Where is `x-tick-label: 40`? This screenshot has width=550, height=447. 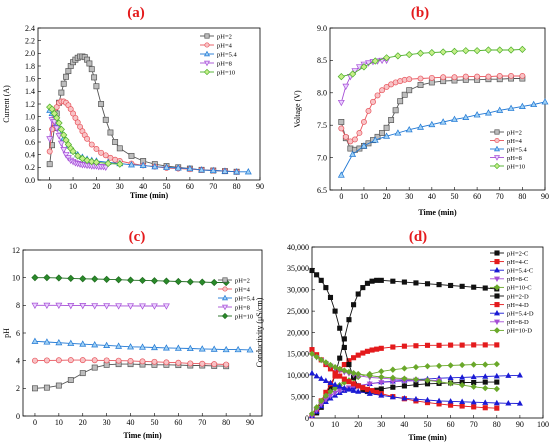 x-tick-label: 40 is located at coordinates (143, 186).